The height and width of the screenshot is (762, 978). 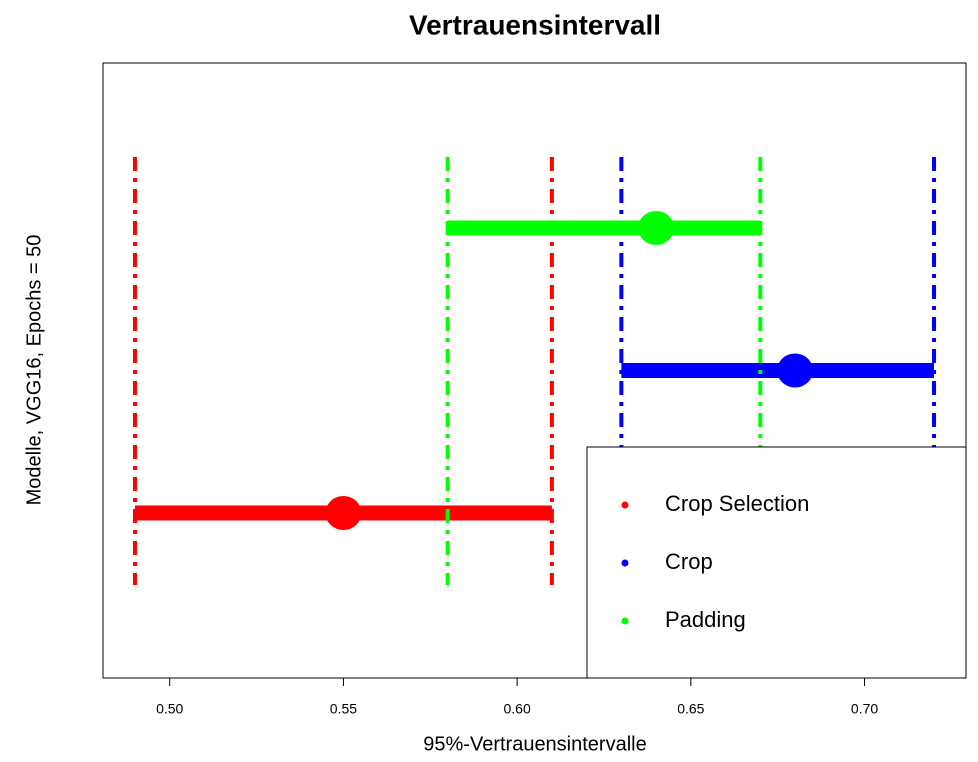 I want to click on x-tick-label: 0.60, so click(x=517, y=709).